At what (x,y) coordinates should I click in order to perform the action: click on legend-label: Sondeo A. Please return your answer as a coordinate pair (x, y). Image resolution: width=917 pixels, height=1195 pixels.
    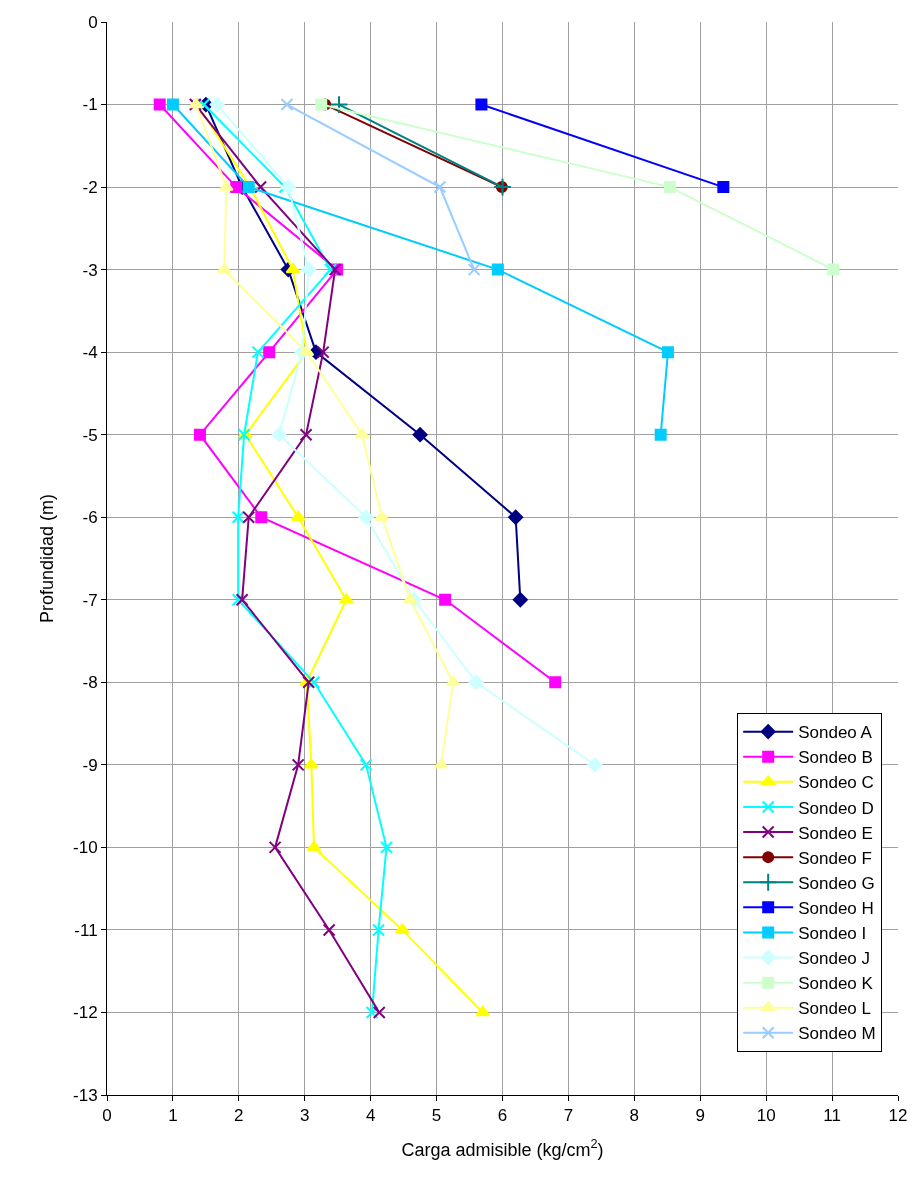
    Looking at the image, I should click on (835, 733).